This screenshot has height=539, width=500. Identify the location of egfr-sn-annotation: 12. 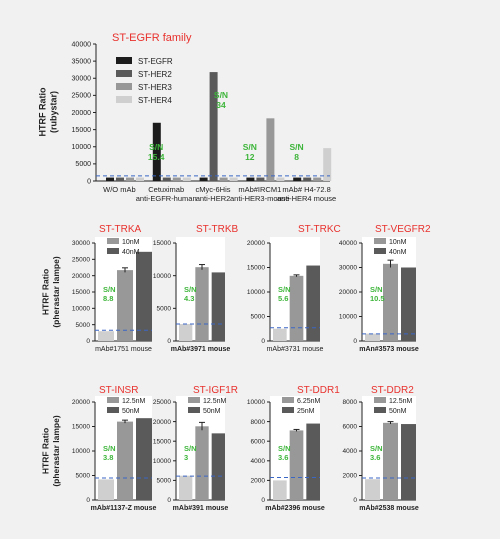
(250, 157).